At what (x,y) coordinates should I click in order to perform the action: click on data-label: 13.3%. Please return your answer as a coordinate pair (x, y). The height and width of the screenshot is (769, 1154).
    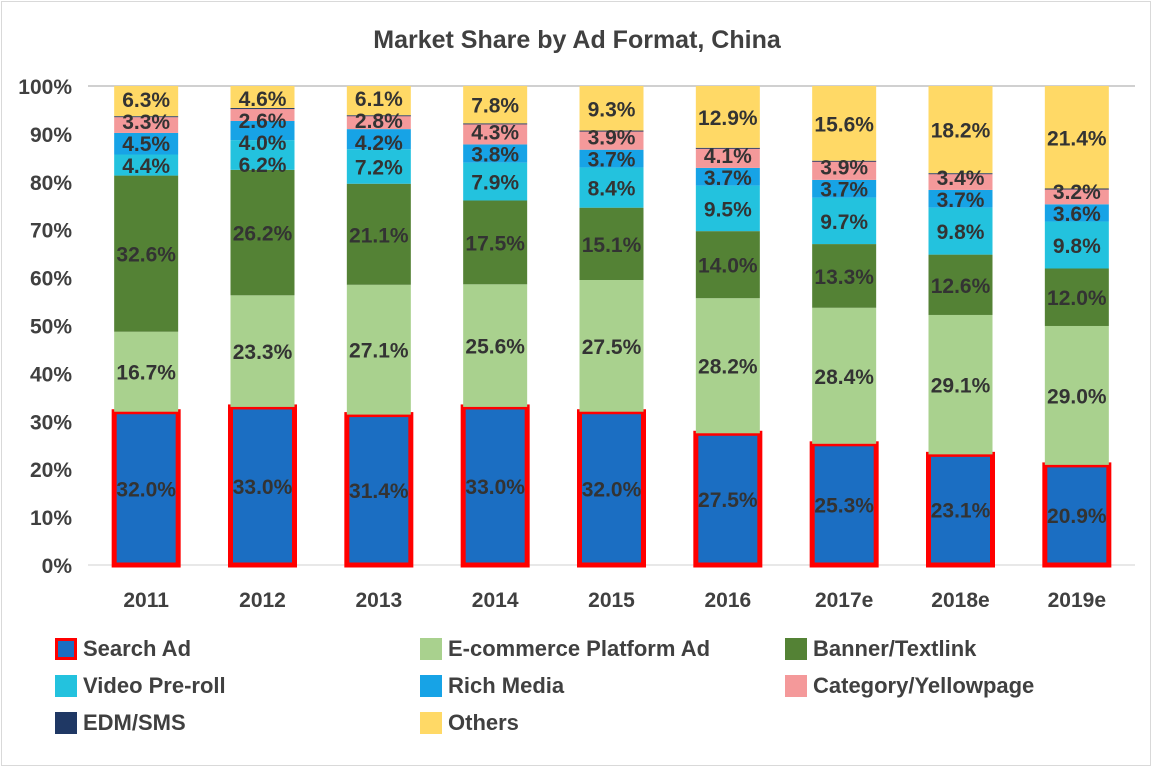
    Looking at the image, I should click on (844, 277).